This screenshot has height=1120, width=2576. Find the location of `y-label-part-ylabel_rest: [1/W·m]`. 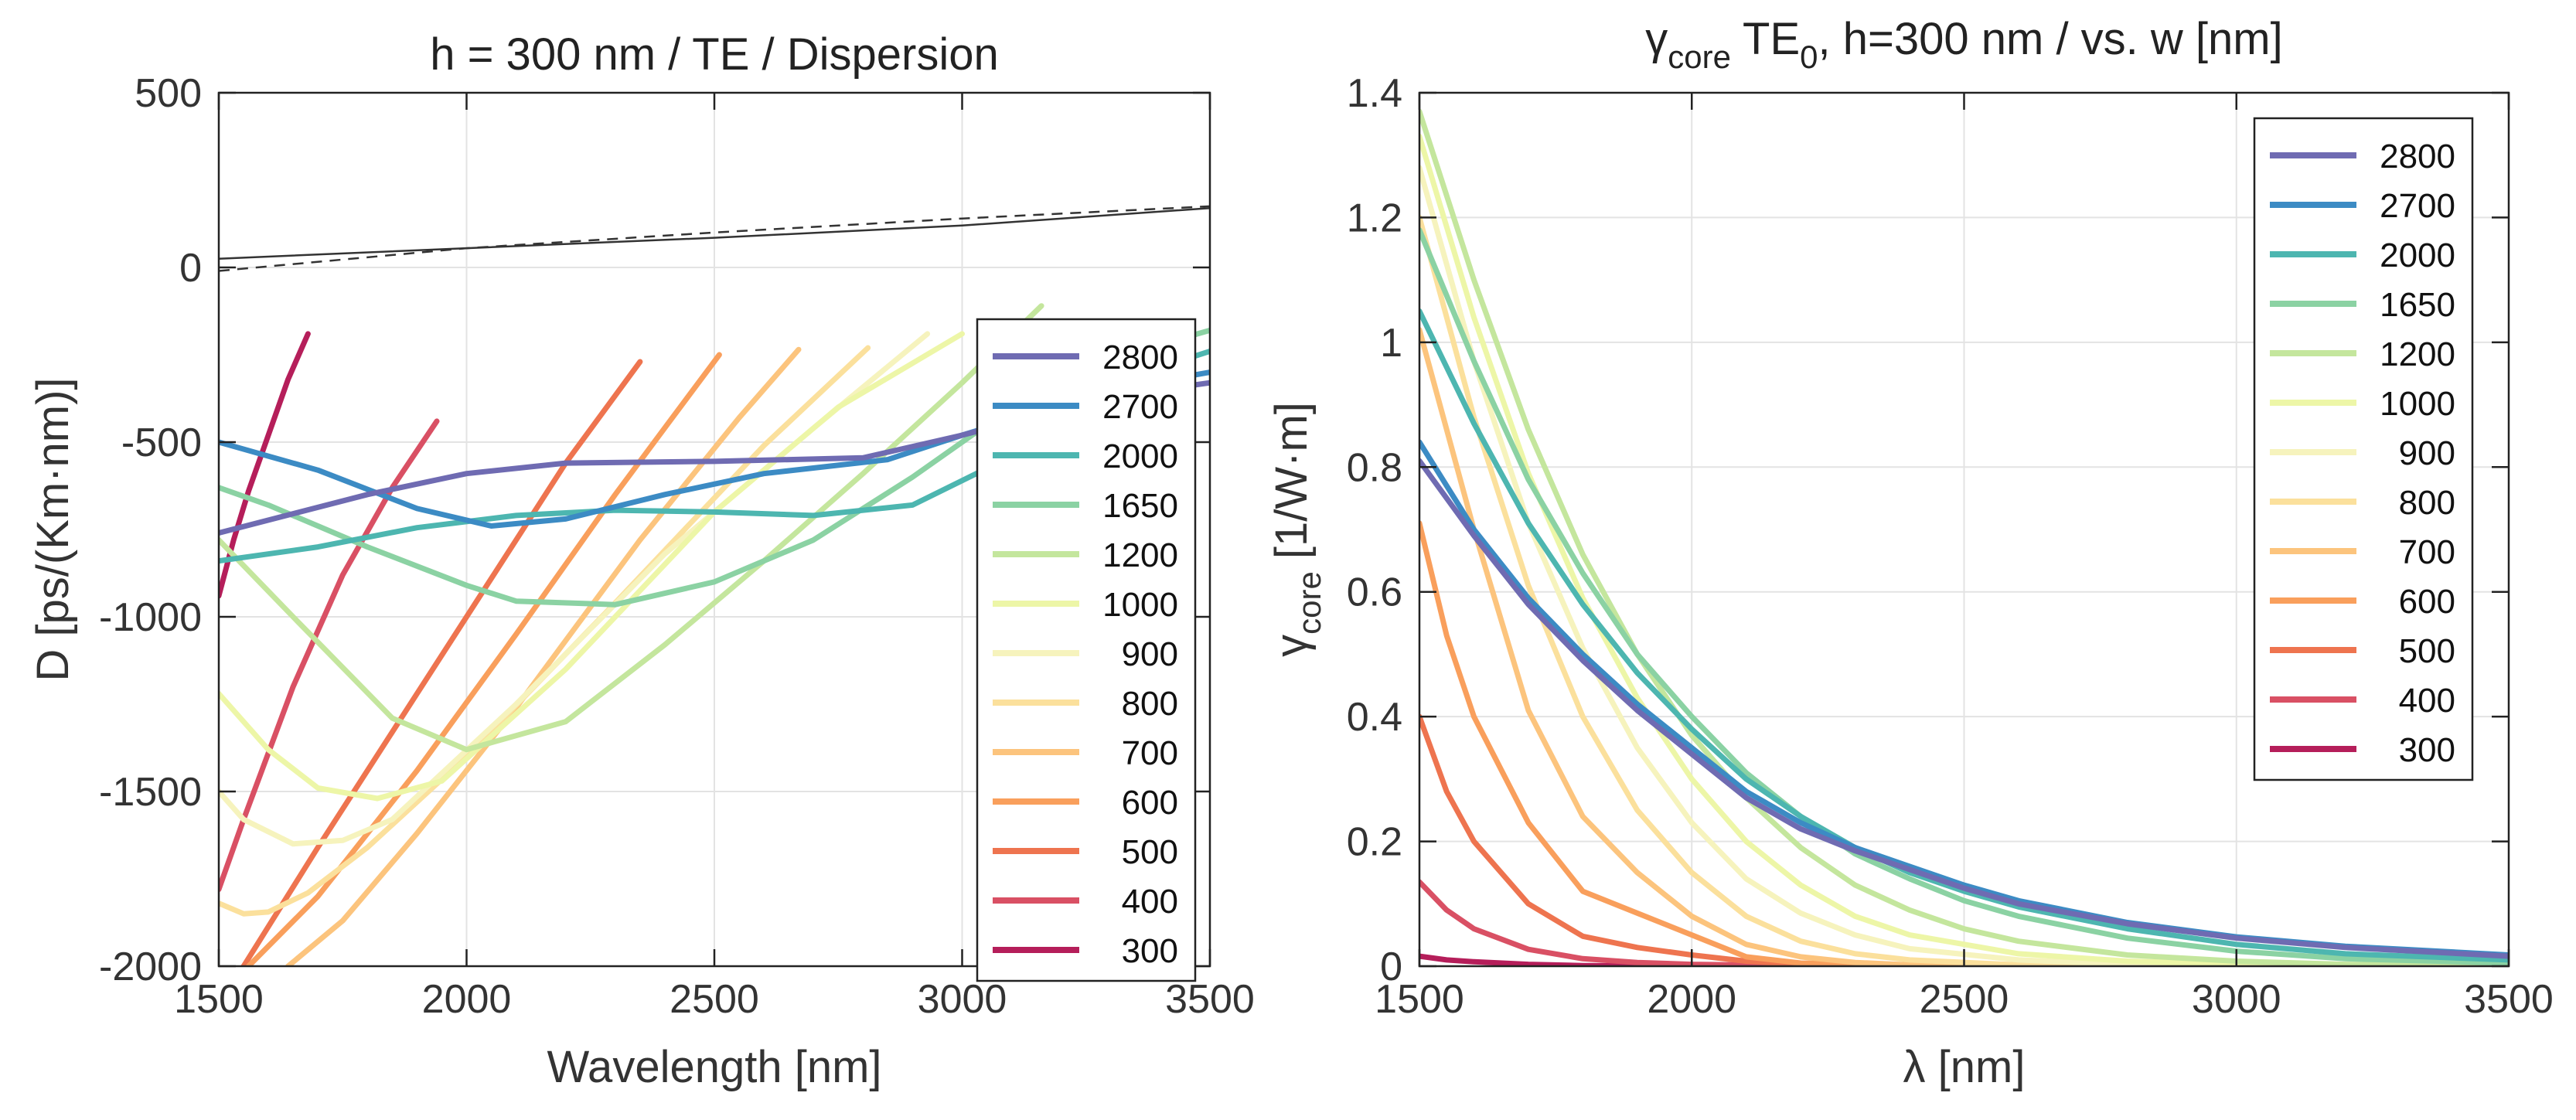

y-label-part-ylabel_rest: [1/W·m] is located at coordinates (1291, 486).